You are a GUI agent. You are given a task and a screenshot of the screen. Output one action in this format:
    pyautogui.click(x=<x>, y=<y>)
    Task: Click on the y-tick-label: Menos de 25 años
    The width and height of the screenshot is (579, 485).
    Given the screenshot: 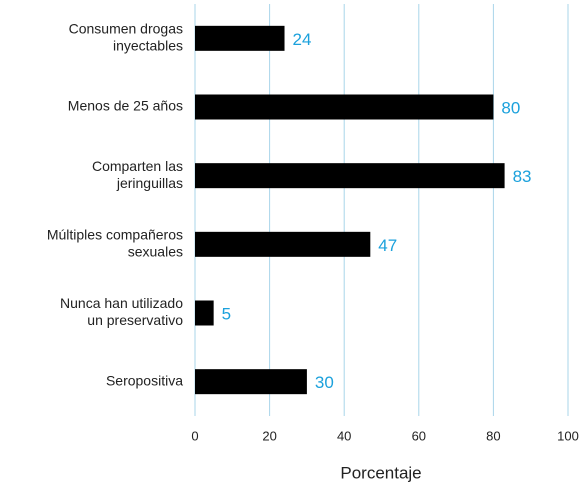 What is the action you would take?
    pyautogui.click(x=125, y=106)
    